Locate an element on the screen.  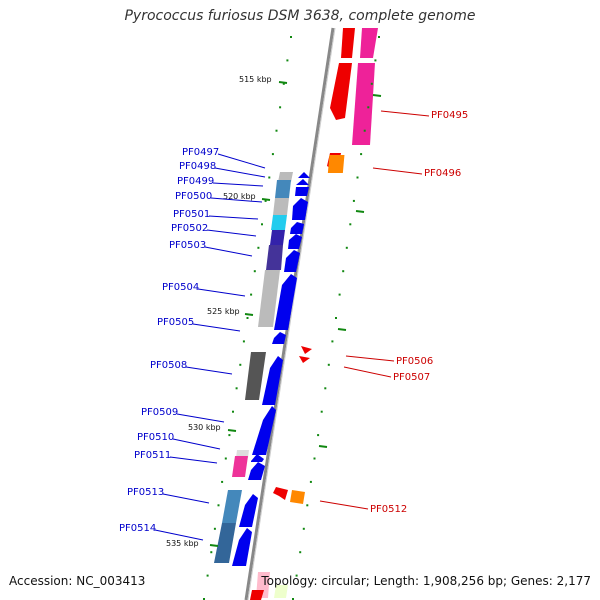
gene-label-PF0507: PF0507 is located at coordinates (411, 377).